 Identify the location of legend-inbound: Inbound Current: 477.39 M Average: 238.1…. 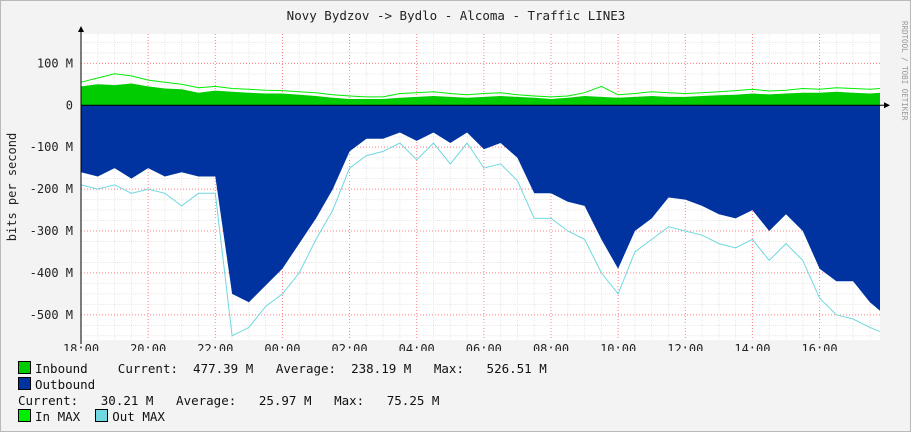
(282, 369).